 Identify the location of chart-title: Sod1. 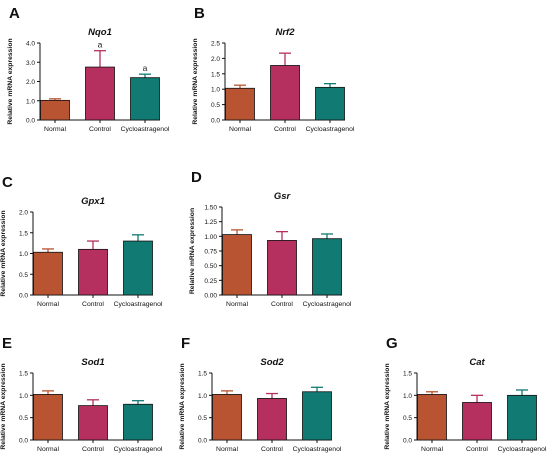
(92, 362).